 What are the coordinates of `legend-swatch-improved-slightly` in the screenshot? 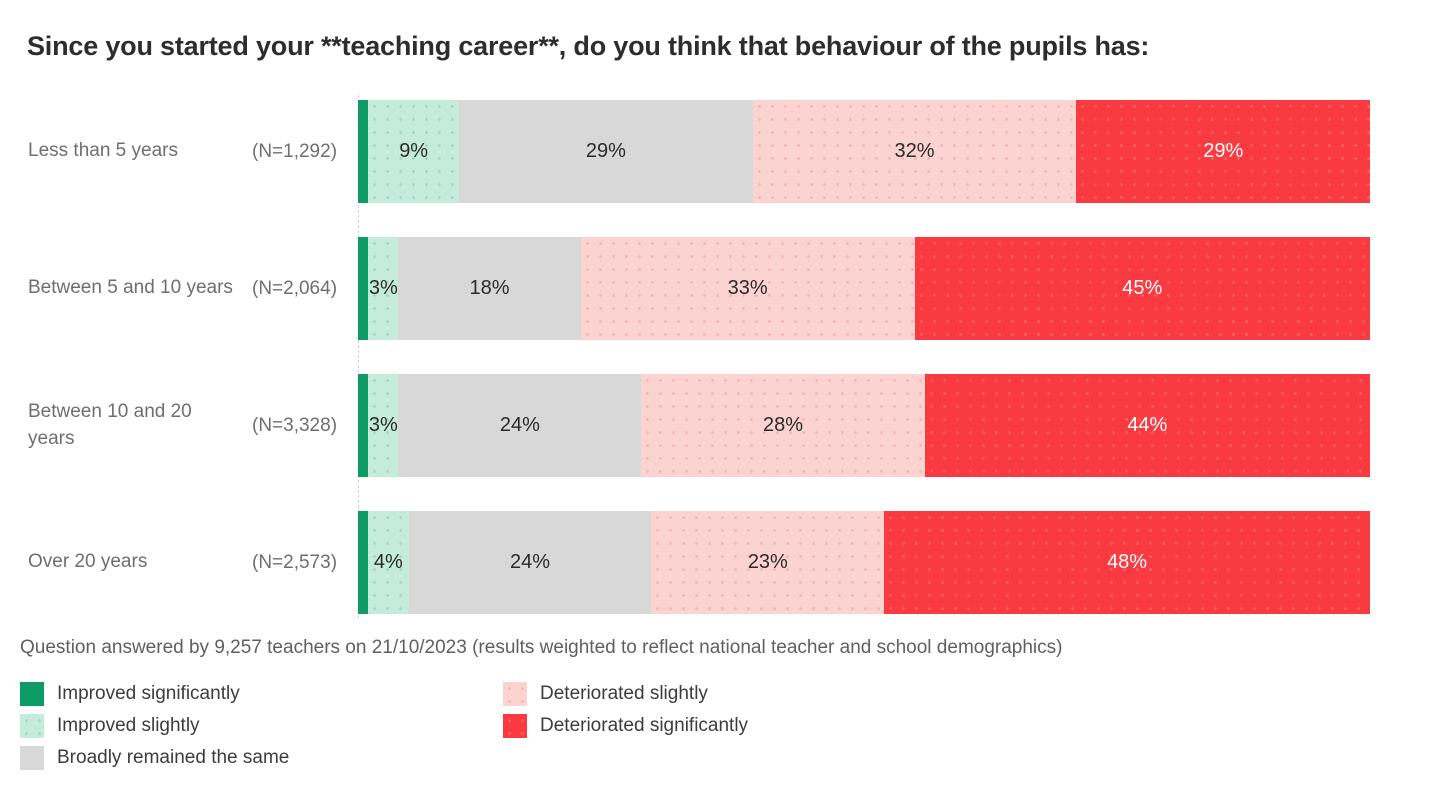 It's located at (32, 726).